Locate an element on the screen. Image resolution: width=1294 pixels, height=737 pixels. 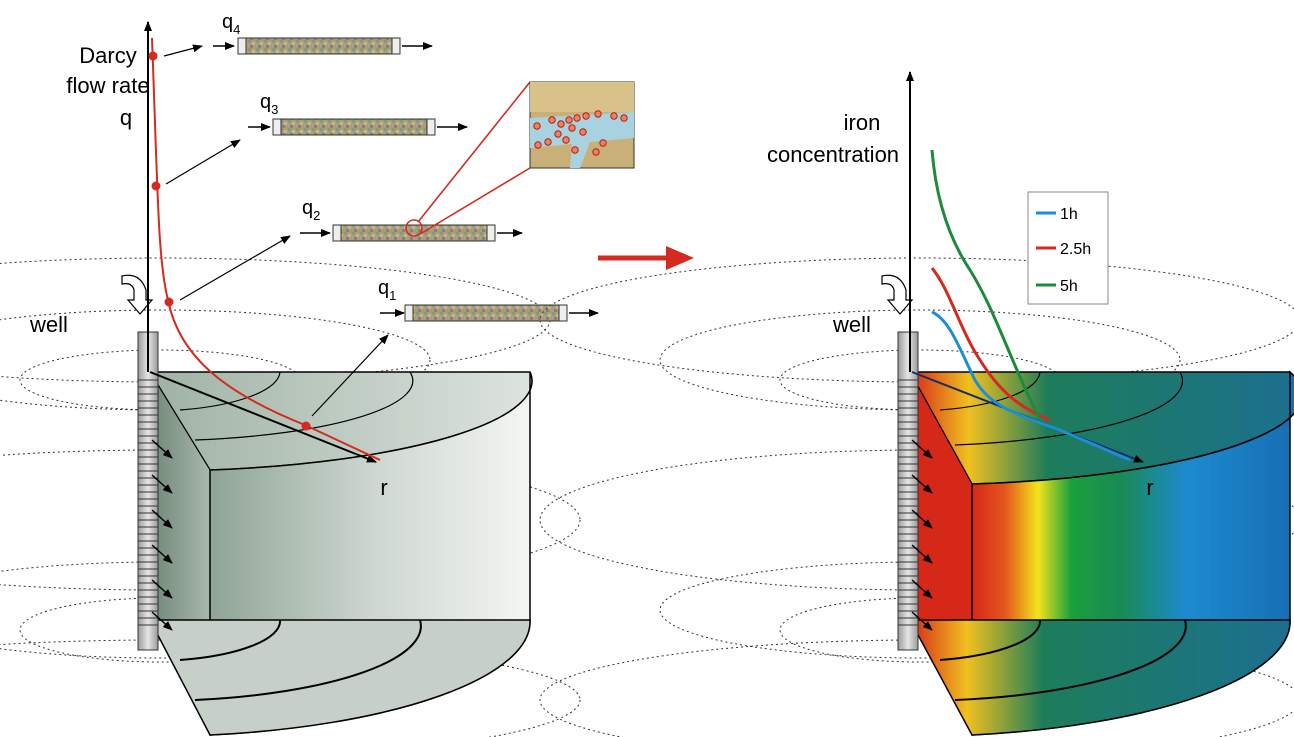
left-bottom-arcs is located at coordinates (300, 660).